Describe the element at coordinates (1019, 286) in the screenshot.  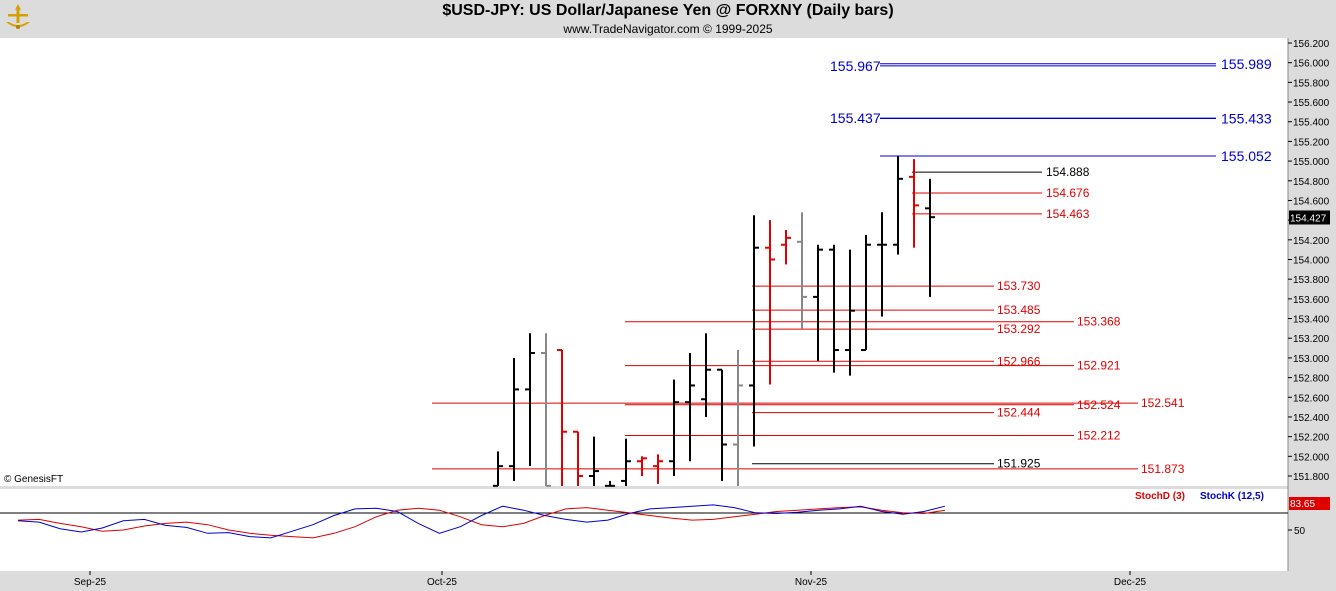
I see `level-label: 153.730` at that location.